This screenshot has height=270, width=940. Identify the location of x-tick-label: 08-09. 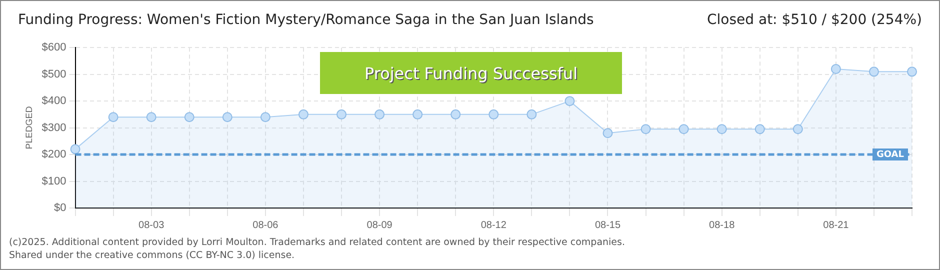
(379, 225).